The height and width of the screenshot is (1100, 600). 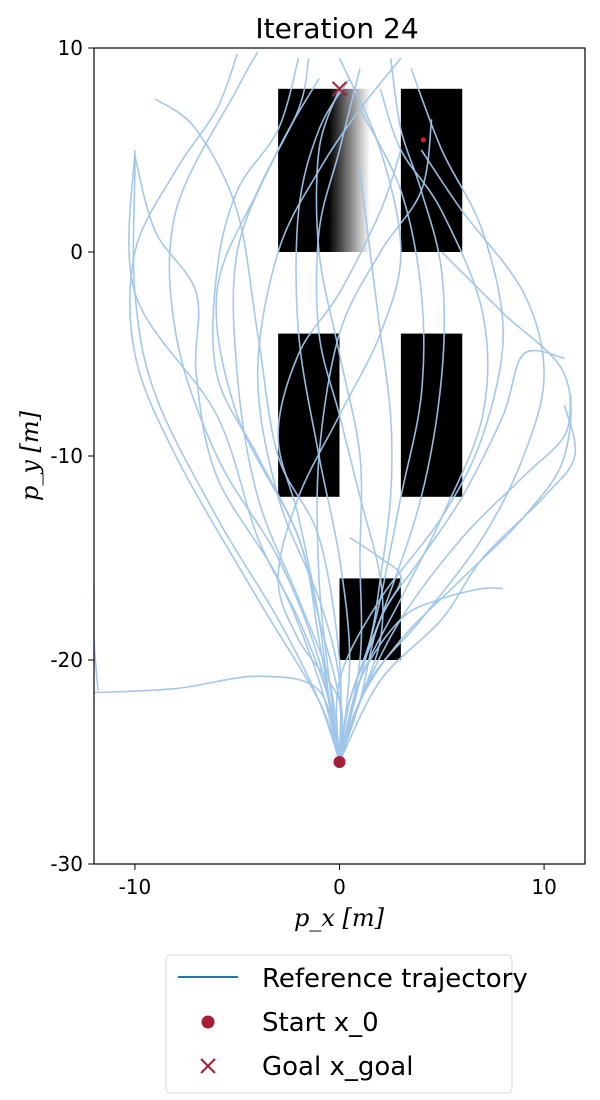 What do you see at coordinates (66, 864) in the screenshot?
I see `y-tick-label: -30` at bounding box center [66, 864].